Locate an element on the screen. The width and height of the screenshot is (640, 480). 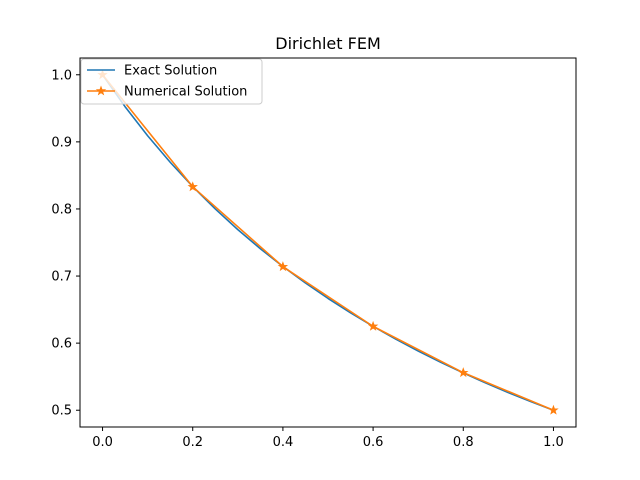
legend: Exact Solution Numerical Solution is located at coordinates (171, 81).